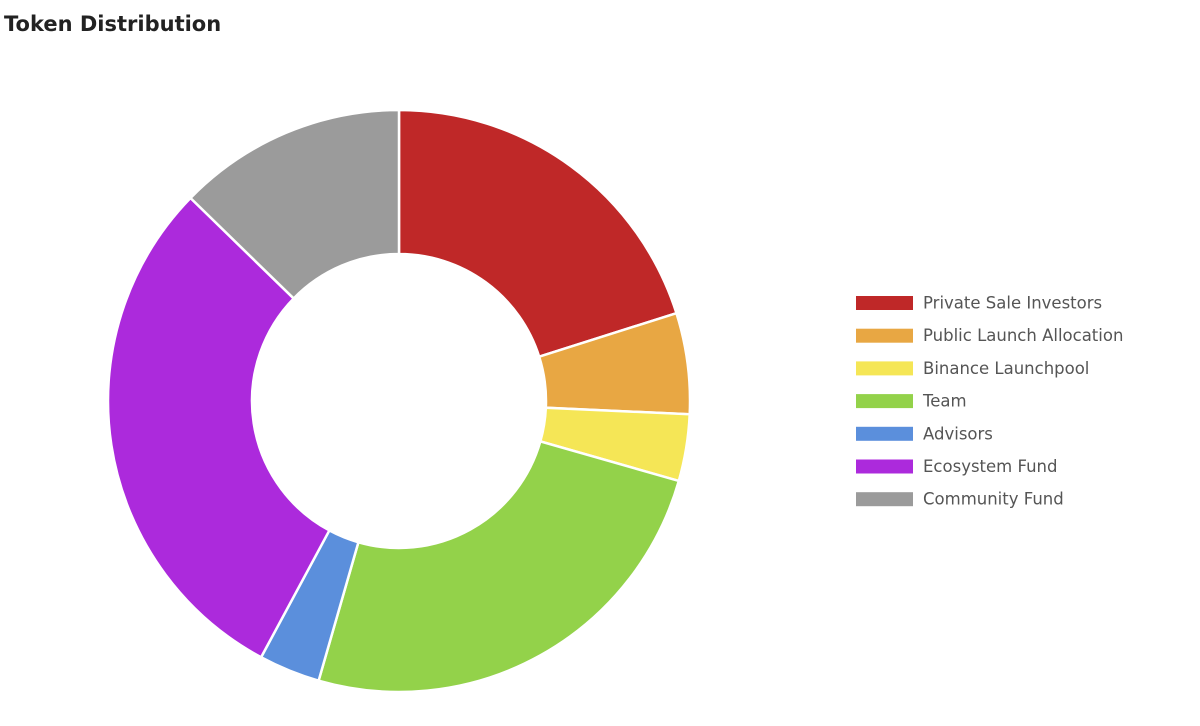 This screenshot has width=1200, height=726. Describe the element at coordinates (1006, 368) in the screenshot. I see `legend-label: Binance Launchpool` at that location.